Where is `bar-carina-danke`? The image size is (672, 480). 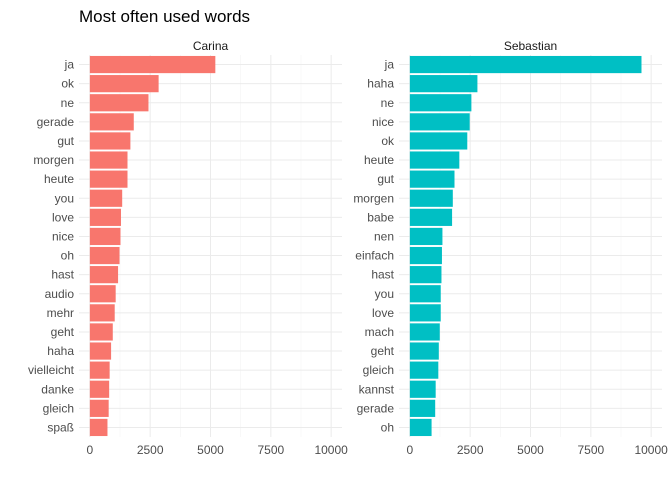
bar-carina-danke is located at coordinates (99, 389).